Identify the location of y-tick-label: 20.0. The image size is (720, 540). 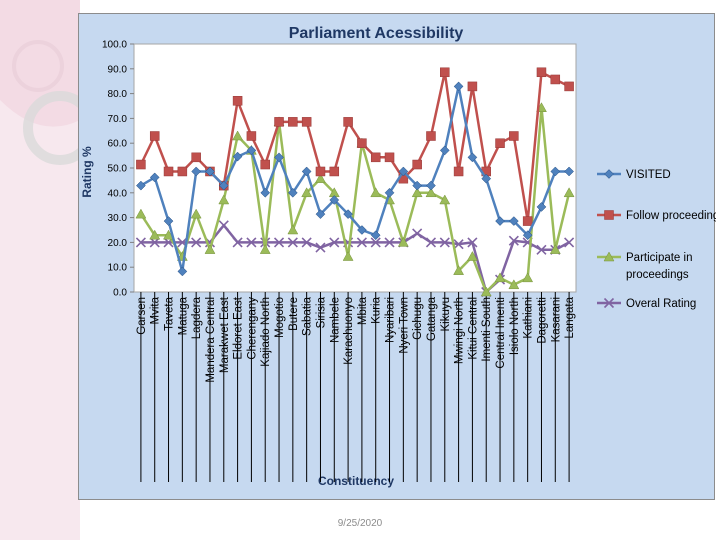
(118, 243).